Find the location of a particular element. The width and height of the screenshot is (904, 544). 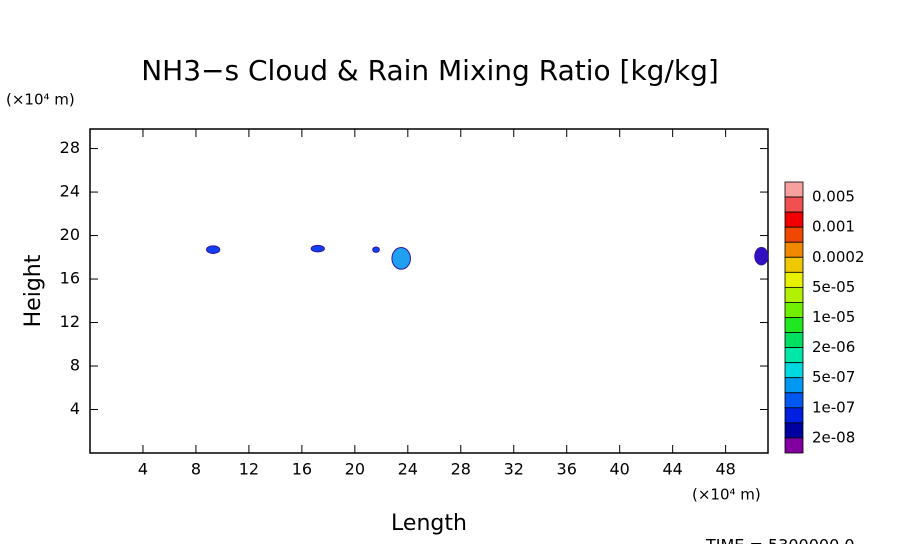

colorbar-label: 5e-05 is located at coordinates (833, 287).